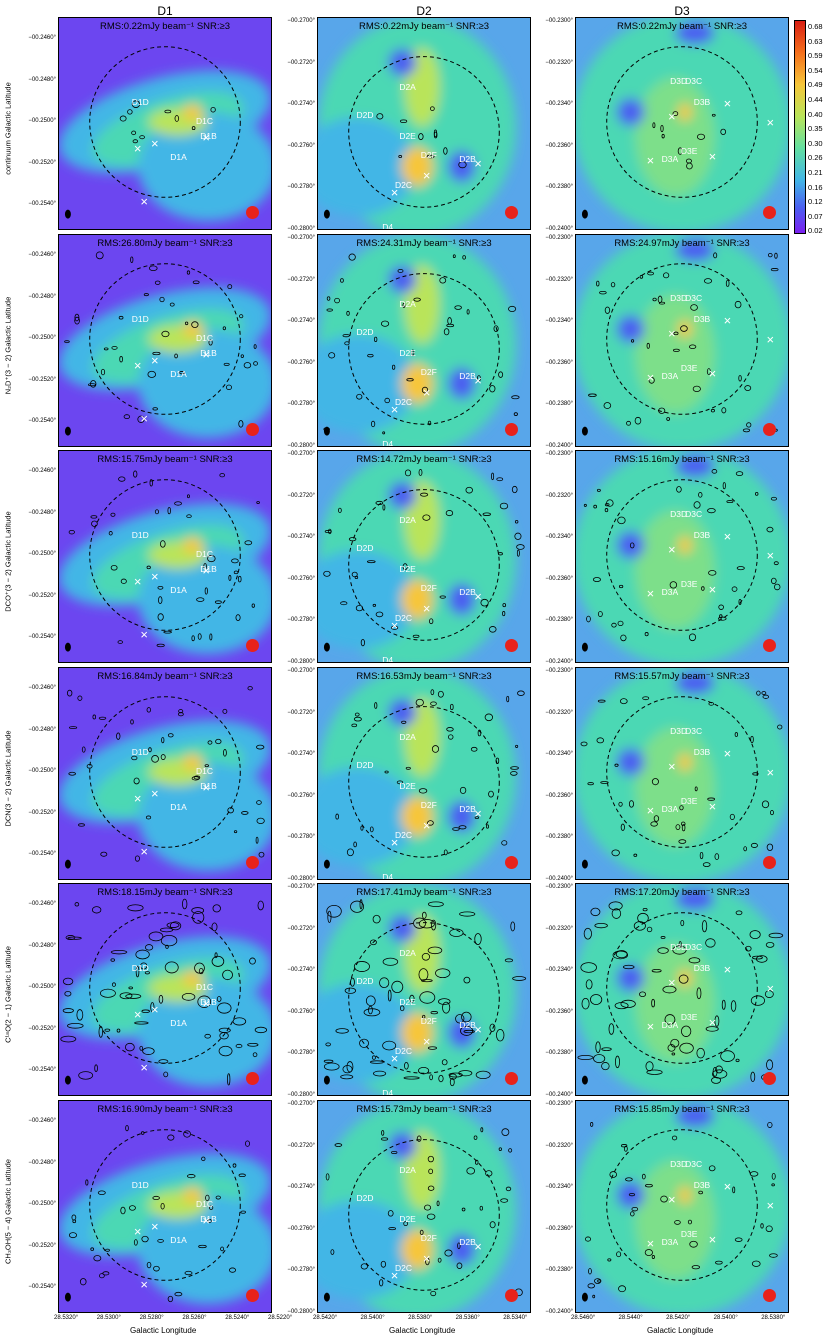  What do you see at coordinates (559, 1011) in the screenshot?
I see `y-tick-label: −00.2360°` at bounding box center [559, 1011].